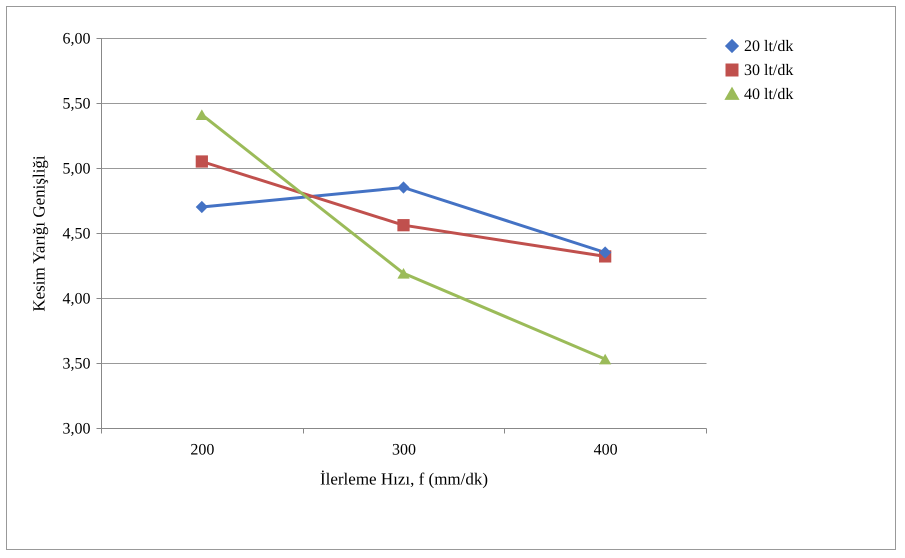 This screenshot has height=558, width=905. I want to click on legend-label: 40 lt/dk, so click(769, 94).